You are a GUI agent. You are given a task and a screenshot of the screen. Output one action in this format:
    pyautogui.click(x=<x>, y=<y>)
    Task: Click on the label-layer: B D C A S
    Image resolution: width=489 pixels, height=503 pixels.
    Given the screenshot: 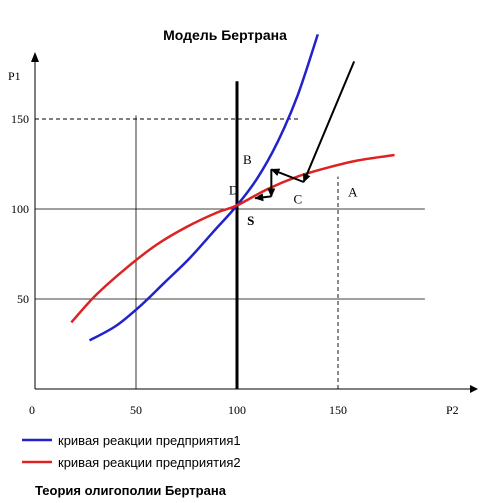 What is the action you would take?
    pyautogui.click(x=293, y=190)
    